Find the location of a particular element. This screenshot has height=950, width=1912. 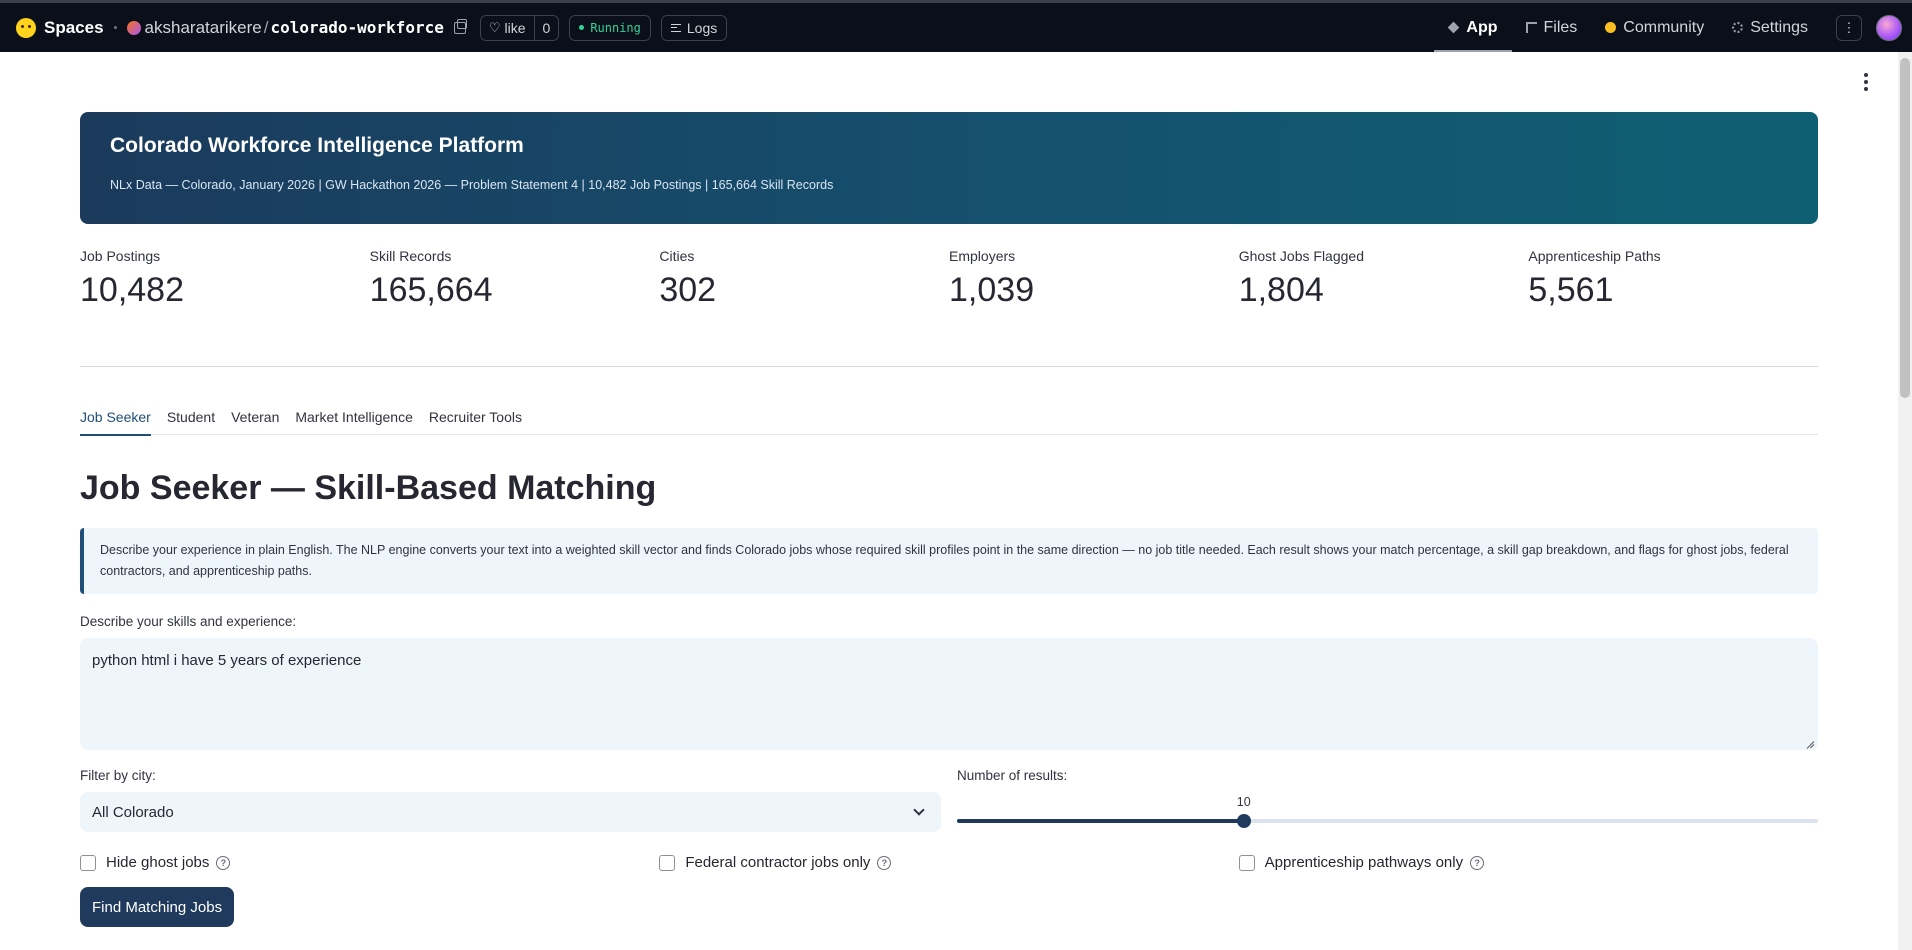

slider-fill is located at coordinates (1100, 821).